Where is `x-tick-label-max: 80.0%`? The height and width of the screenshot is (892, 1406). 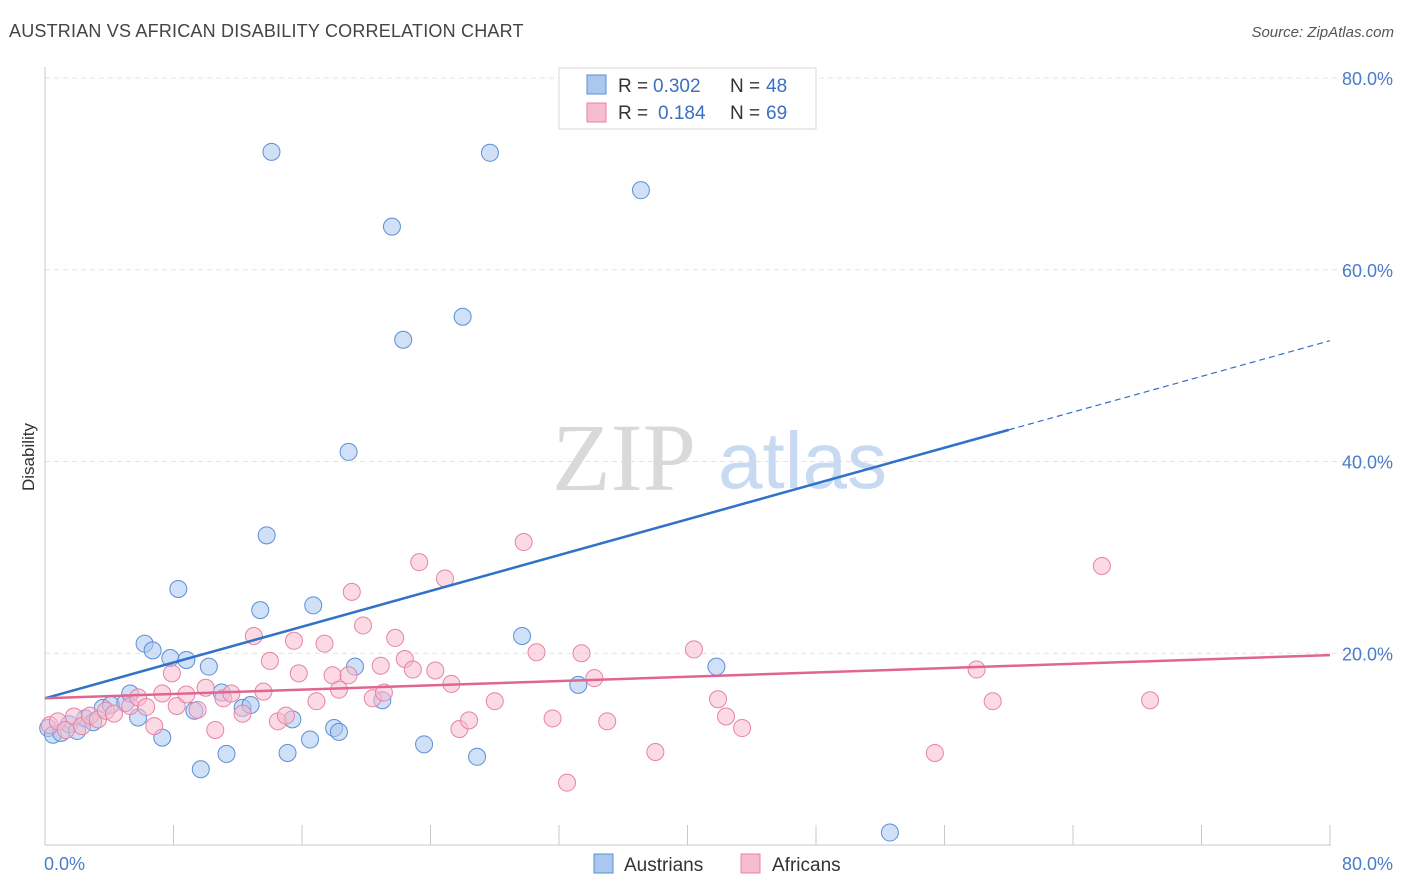
x-tick-label-max: 80.0% is located at coordinates (1367, 864).